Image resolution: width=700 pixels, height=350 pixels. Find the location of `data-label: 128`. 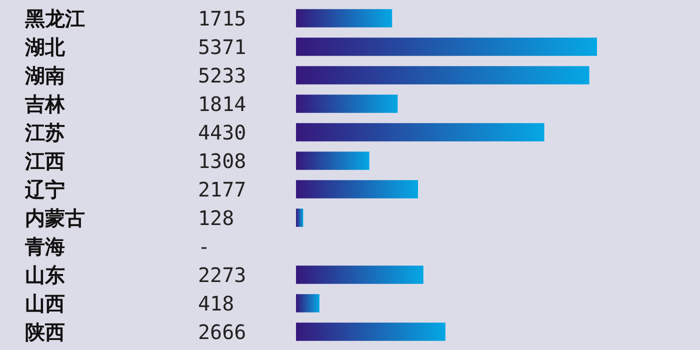

data-label: 128 is located at coordinates (216, 218).